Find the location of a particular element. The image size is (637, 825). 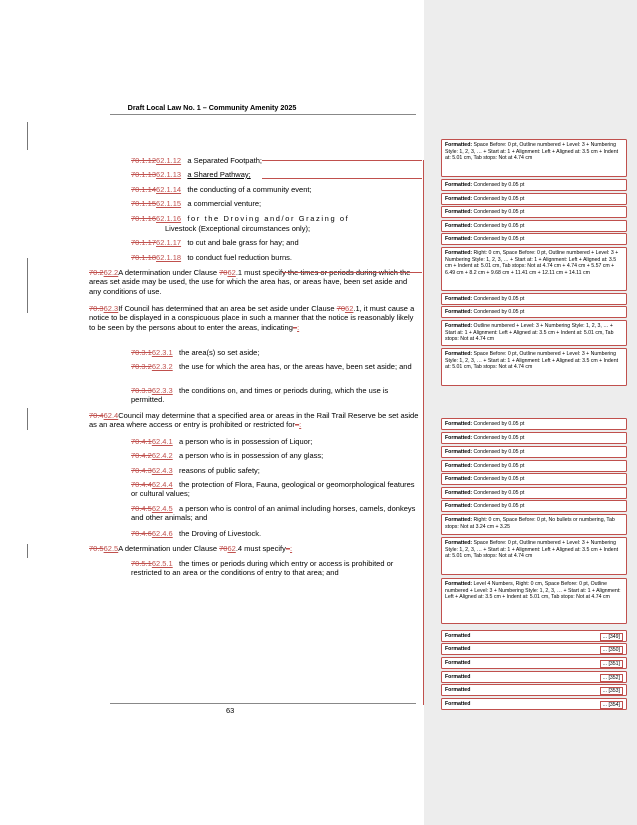

header-rule is located at coordinates (263, 114).